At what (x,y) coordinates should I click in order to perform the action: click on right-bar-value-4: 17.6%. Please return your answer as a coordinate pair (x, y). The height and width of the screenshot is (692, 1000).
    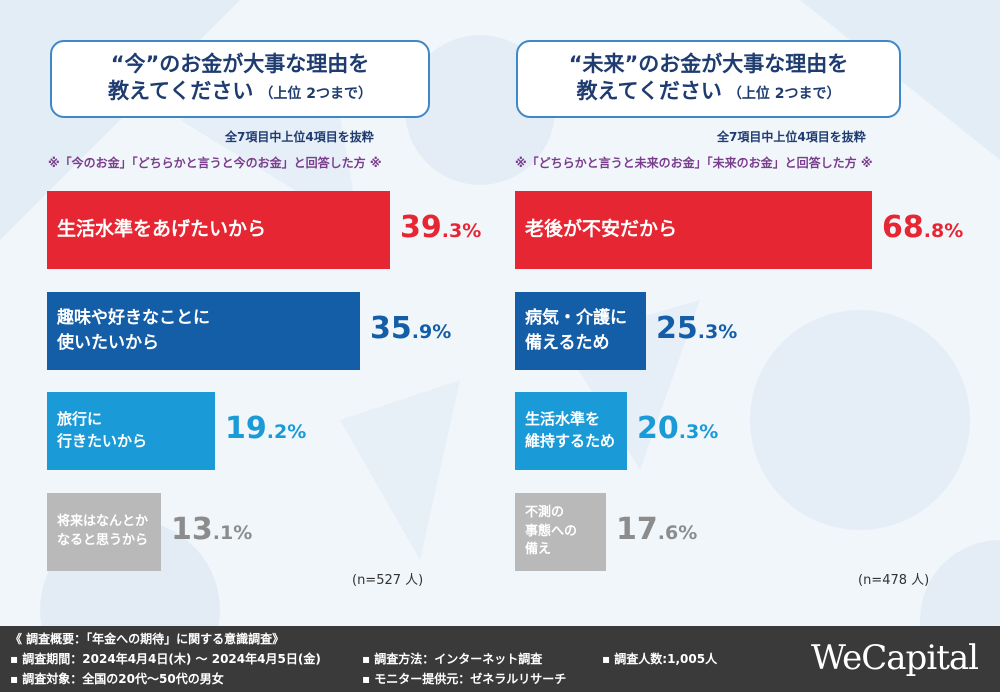
    Looking at the image, I should click on (657, 529).